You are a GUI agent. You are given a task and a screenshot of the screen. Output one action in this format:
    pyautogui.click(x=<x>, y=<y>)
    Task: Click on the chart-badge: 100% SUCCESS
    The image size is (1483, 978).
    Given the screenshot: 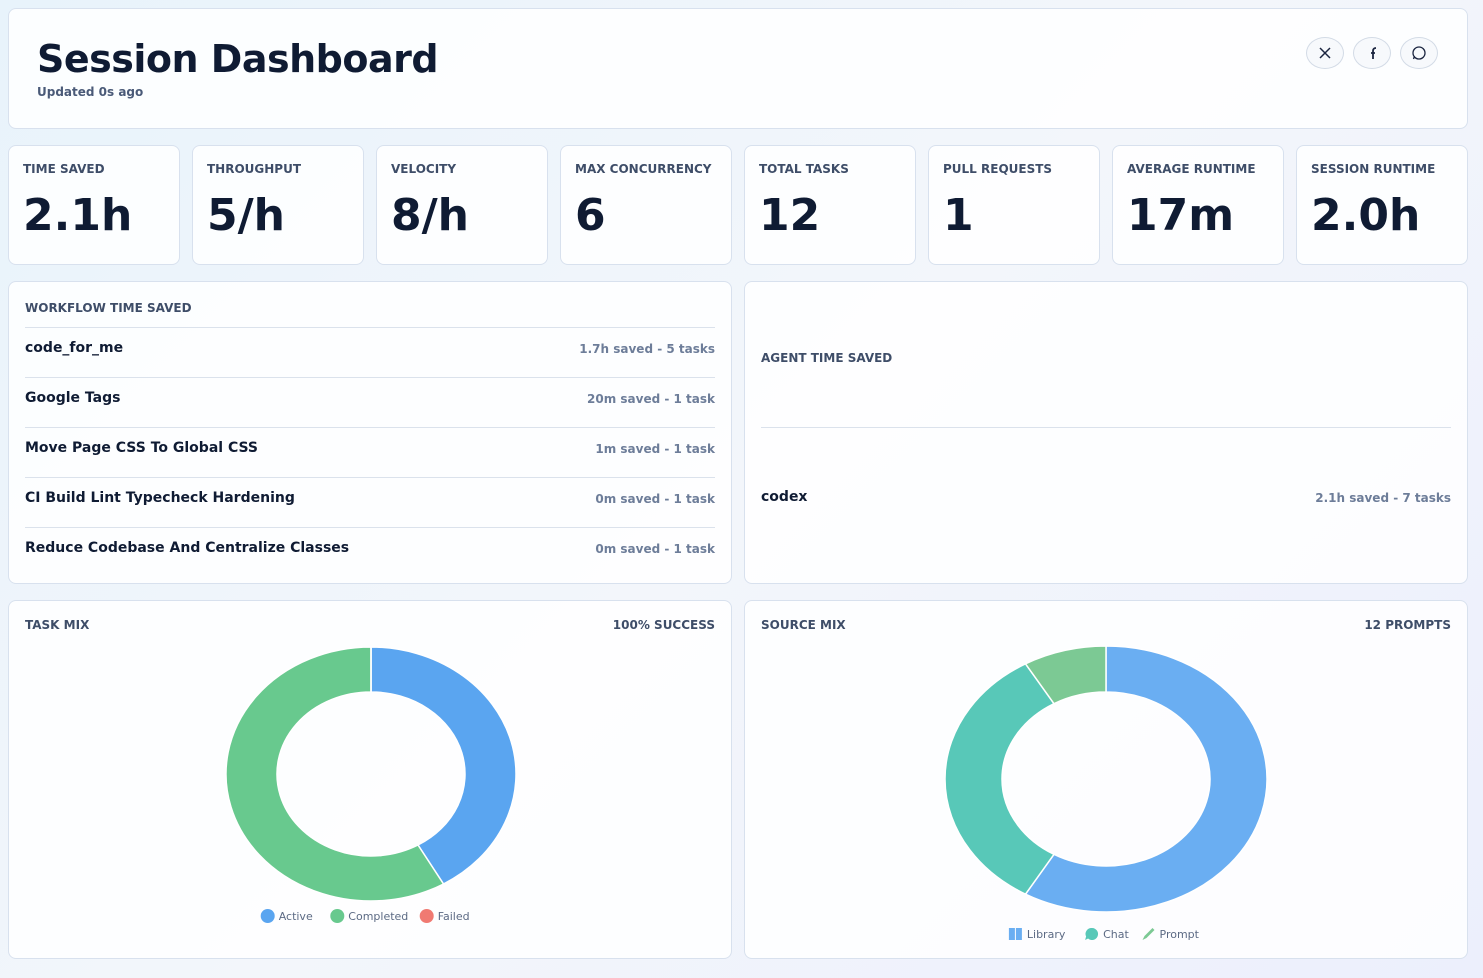 What is the action you would take?
    pyautogui.click(x=663, y=625)
    